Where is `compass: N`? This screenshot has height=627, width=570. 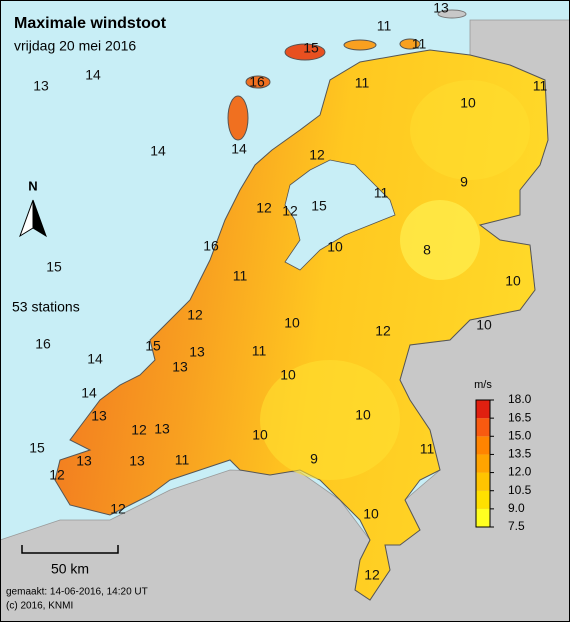
compass: N is located at coordinates (33, 208).